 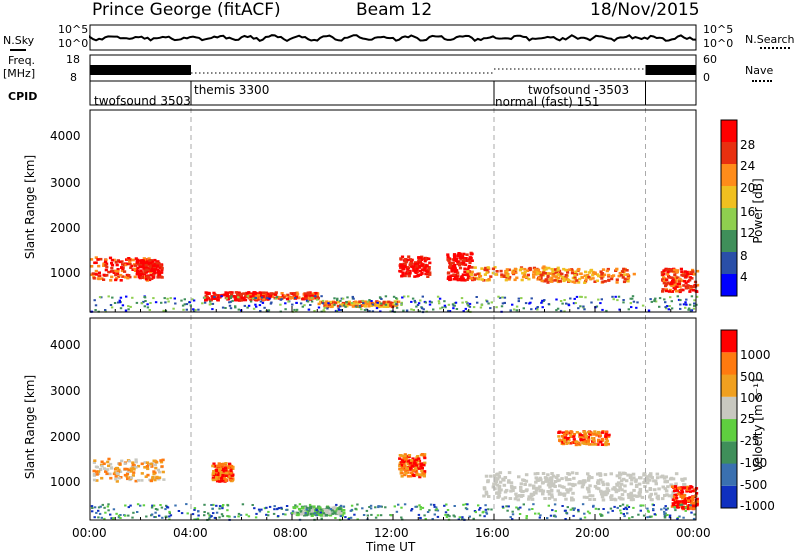 What do you see at coordinates (751, 398) in the screenshot?
I see `velocity-cb-tick-100: 100` at bounding box center [751, 398].